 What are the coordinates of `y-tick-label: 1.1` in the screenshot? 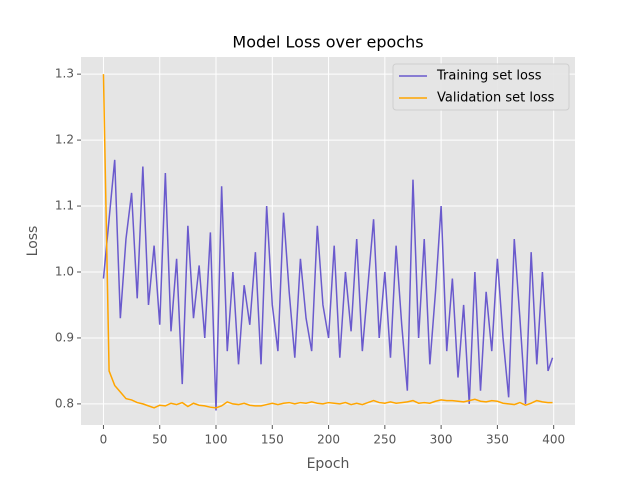 It's located at (64, 206).